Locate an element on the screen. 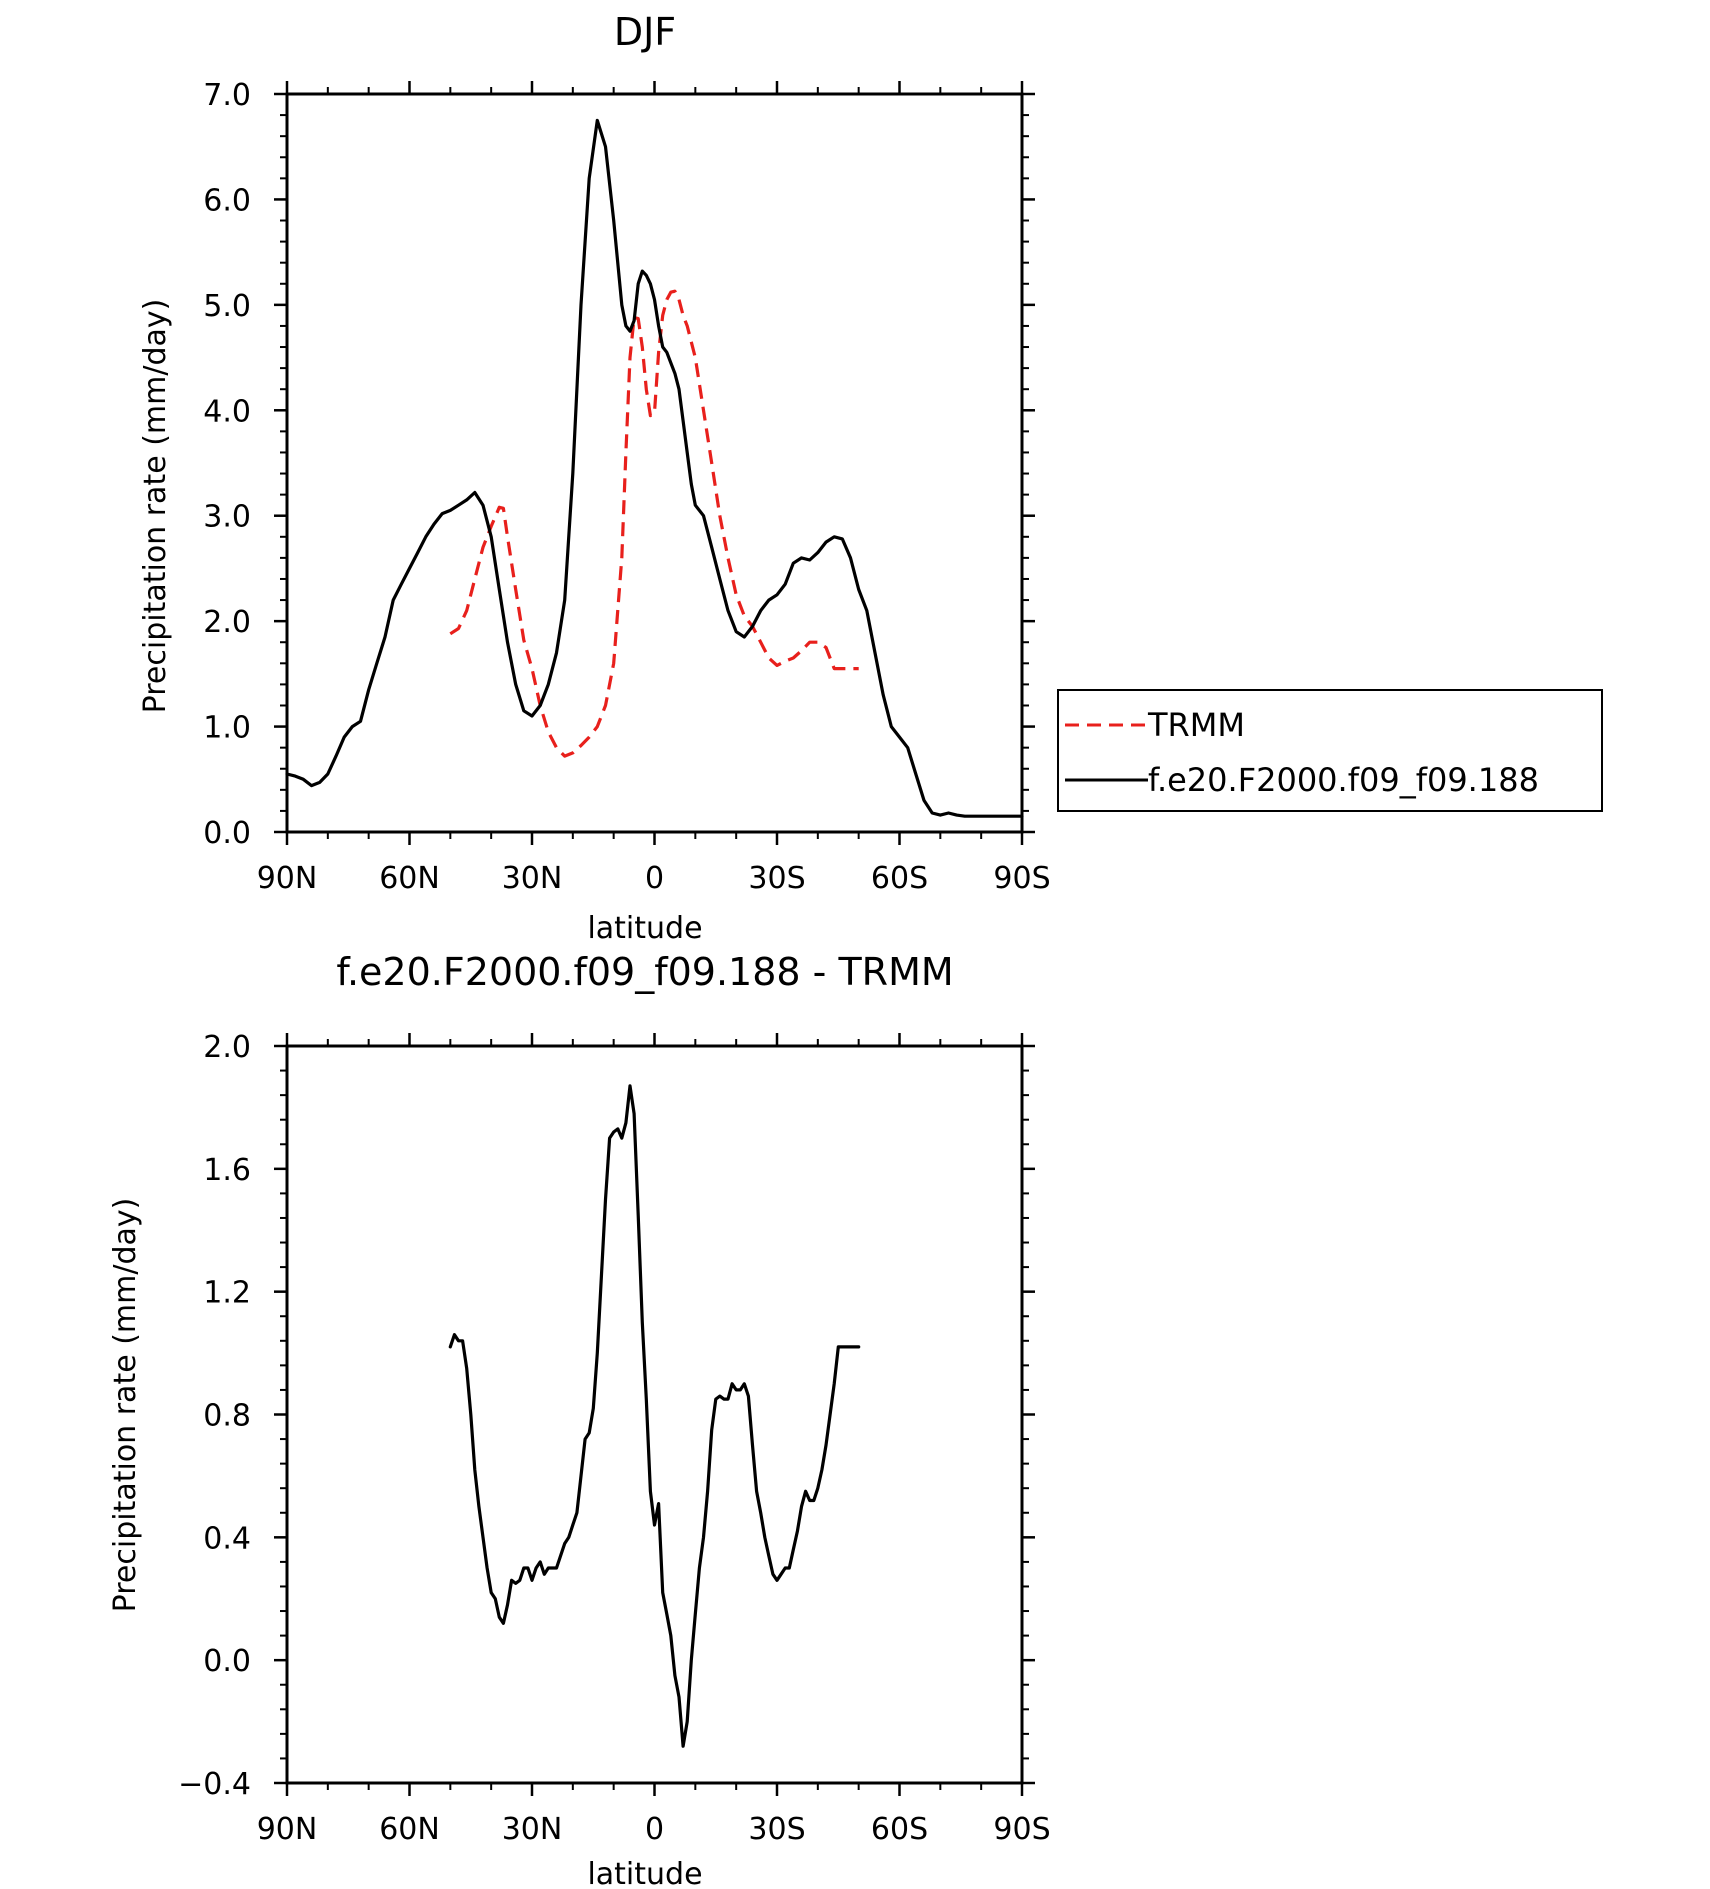 This screenshot has height=1889, width=1710. y-tick-label: 3.0 is located at coordinates (227, 517).